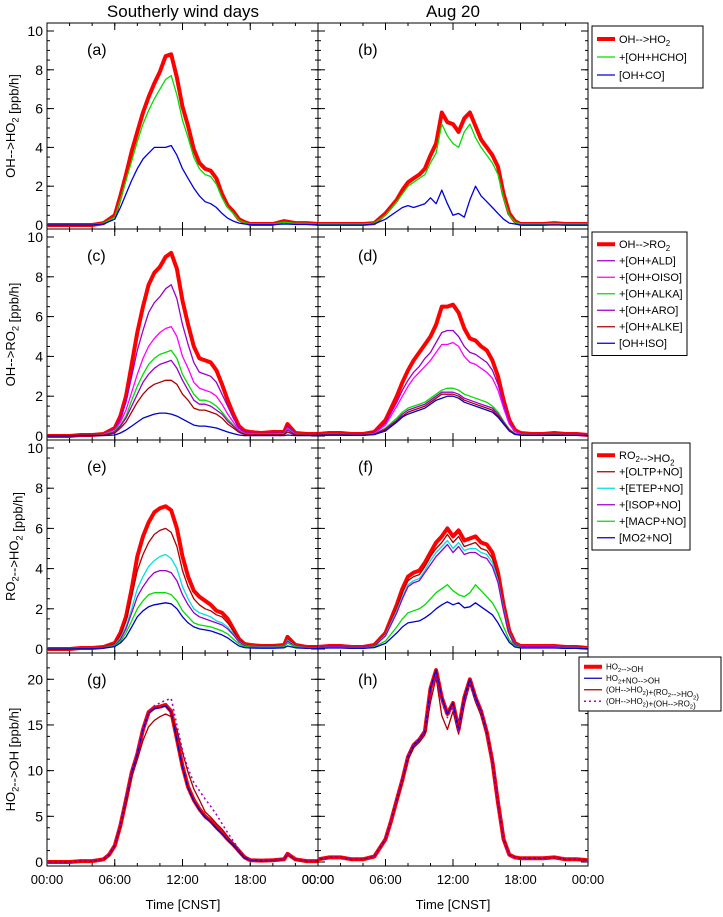  What do you see at coordinates (648, 311) in the screenshot?
I see `legend-label: +[OH+ARO]` at bounding box center [648, 311].